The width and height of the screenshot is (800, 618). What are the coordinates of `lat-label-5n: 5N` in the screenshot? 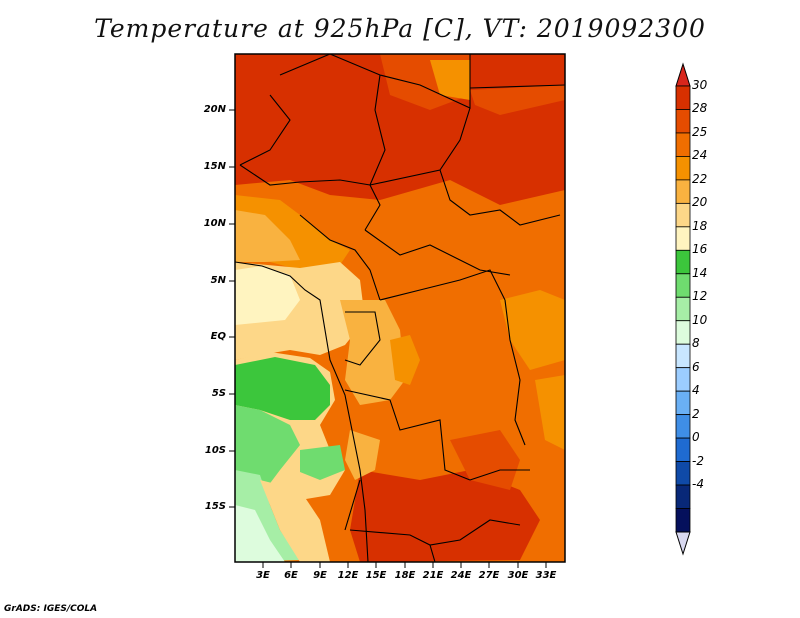 It's located at (218, 280).